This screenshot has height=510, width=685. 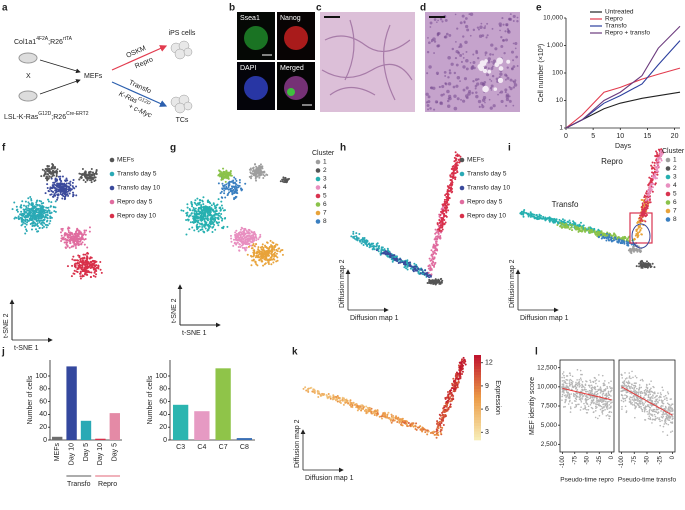 What do you see at coordinates (499, 61) in the screenshot?
I see `vacuole` at bounding box center [499, 61].